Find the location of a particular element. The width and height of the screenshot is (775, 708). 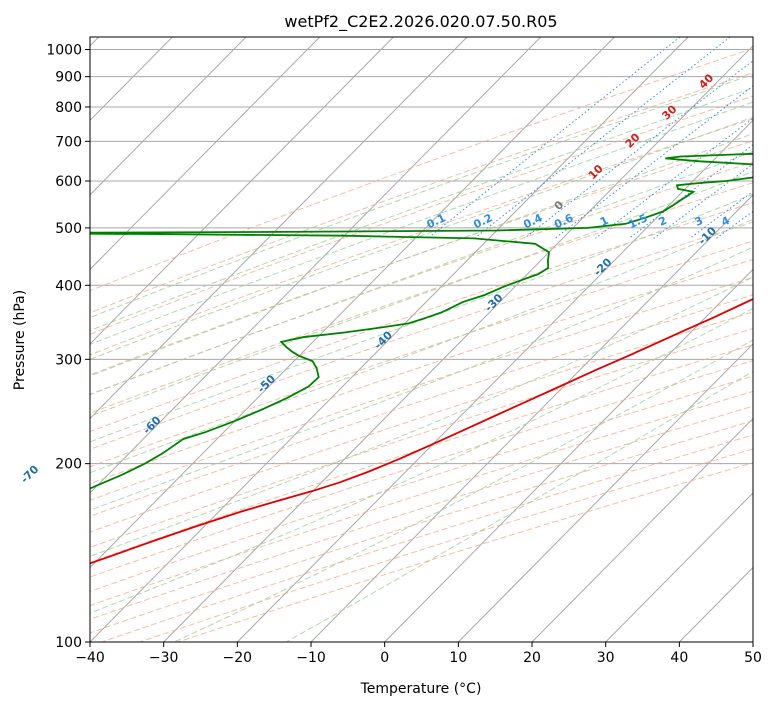

dry-adiabat-label: -20 is located at coordinates (602, 266).